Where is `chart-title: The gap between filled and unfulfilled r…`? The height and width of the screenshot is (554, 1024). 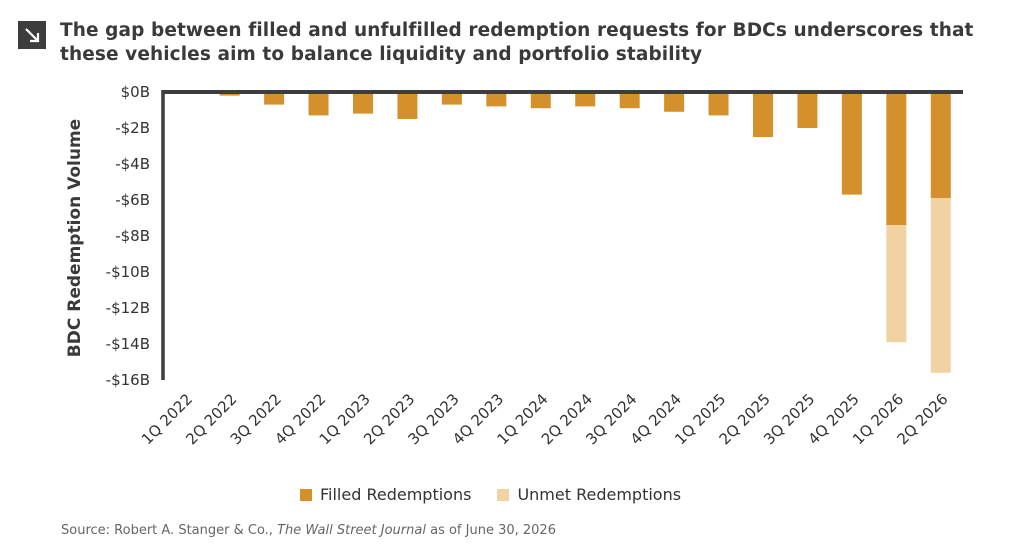
chart-title: The gap between filled and unfulfilled r… is located at coordinates (517, 42).